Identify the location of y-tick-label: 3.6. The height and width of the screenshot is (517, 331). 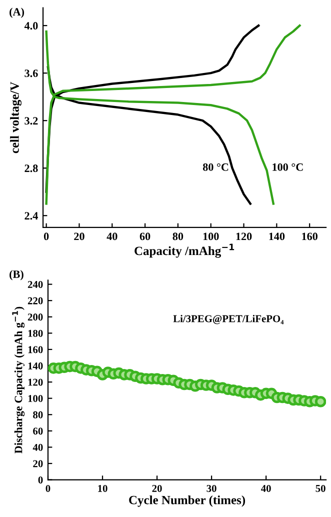
(31, 74).